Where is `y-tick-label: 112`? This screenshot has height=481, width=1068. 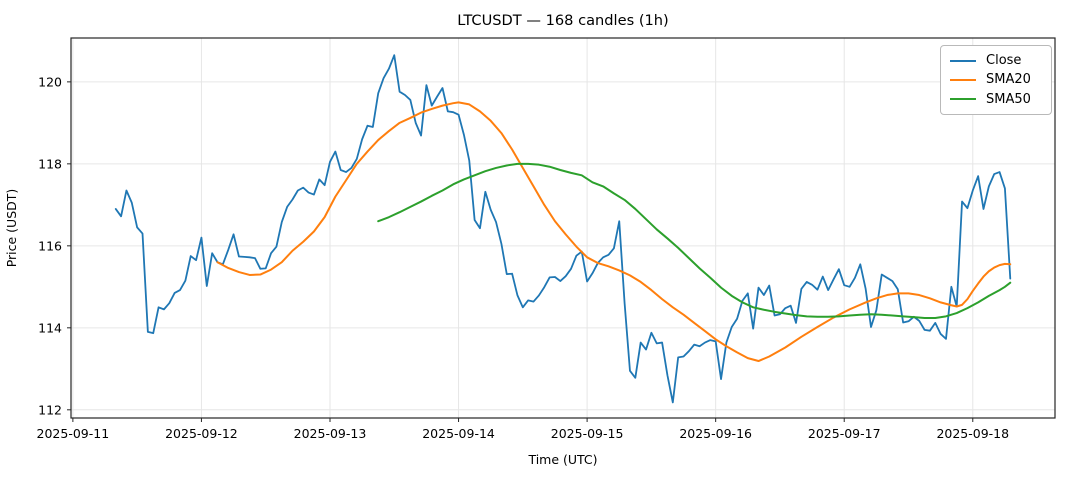 y-tick-label: 112 is located at coordinates (50, 409).